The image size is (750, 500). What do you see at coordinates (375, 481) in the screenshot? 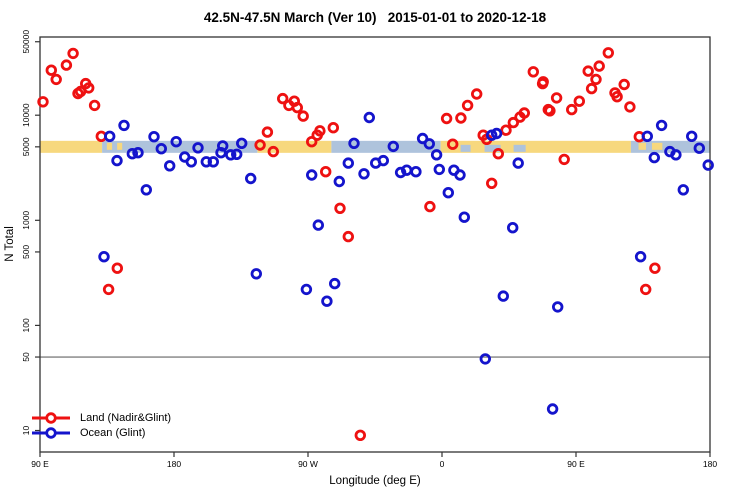
I see `x-axis-label: Longitude (deg E)` at bounding box center [375, 481].